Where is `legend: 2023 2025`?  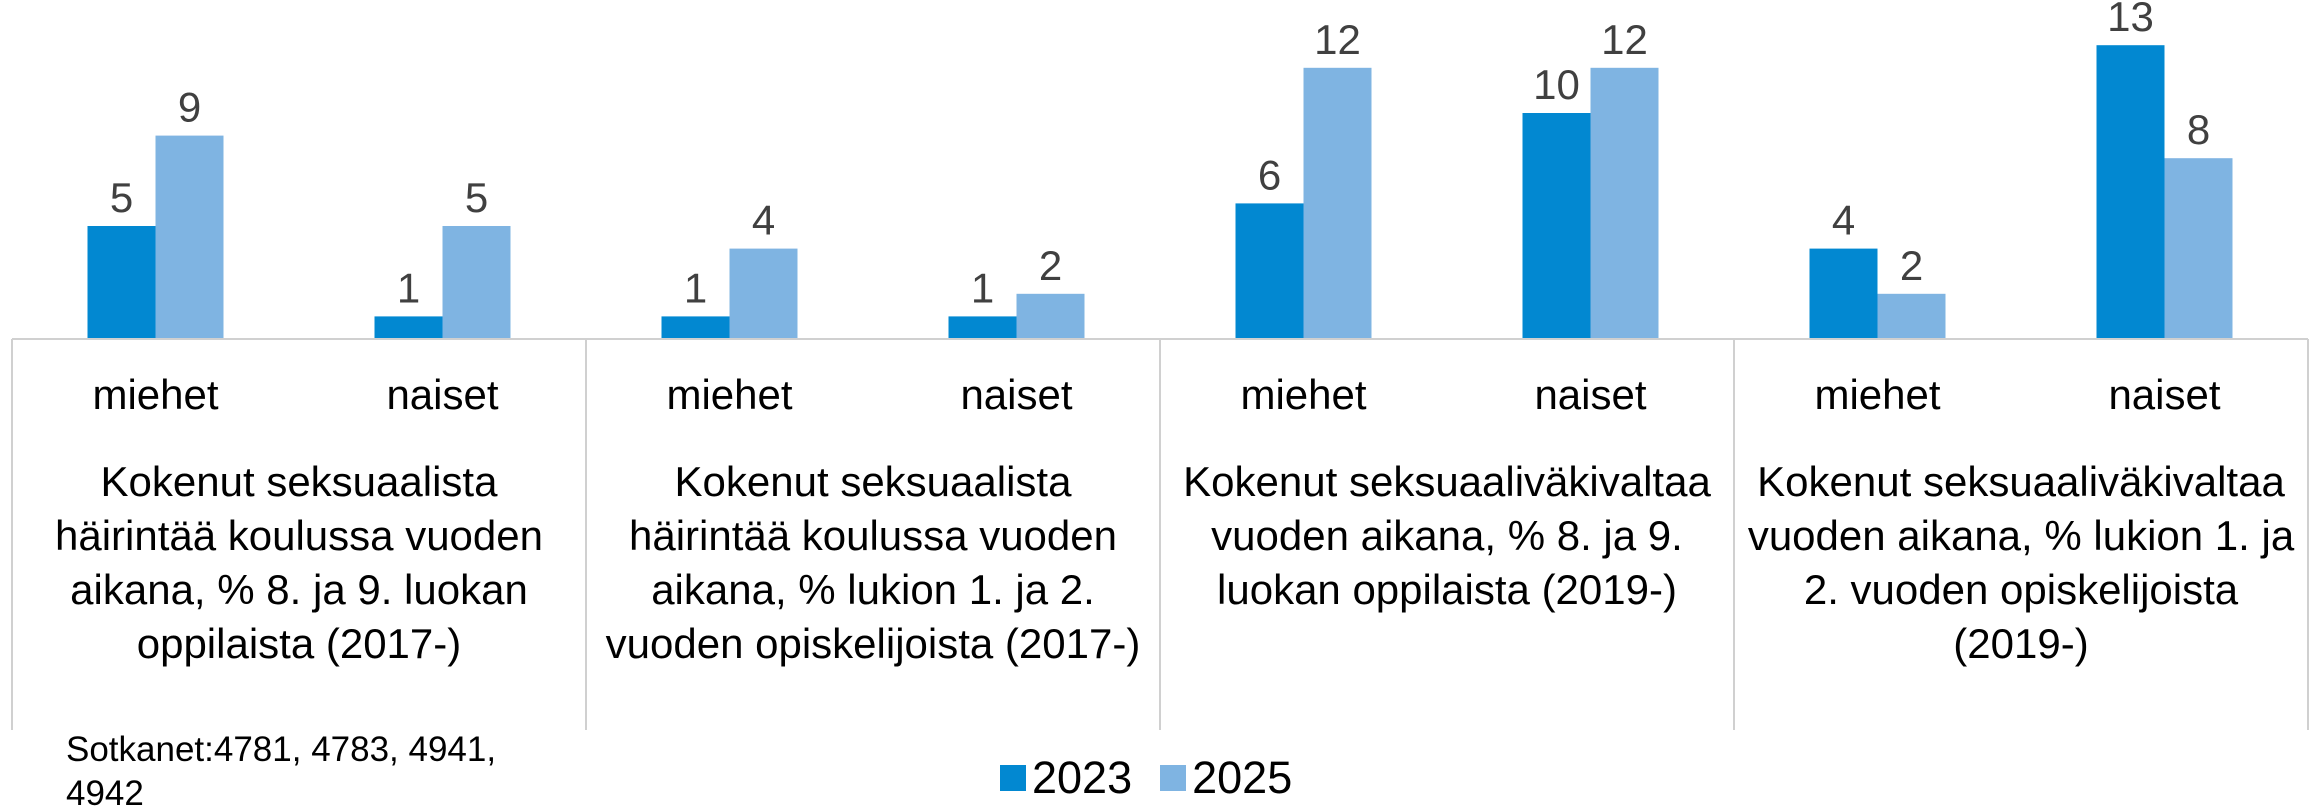
legend: 2023 2025 is located at coordinates (1160, 778).